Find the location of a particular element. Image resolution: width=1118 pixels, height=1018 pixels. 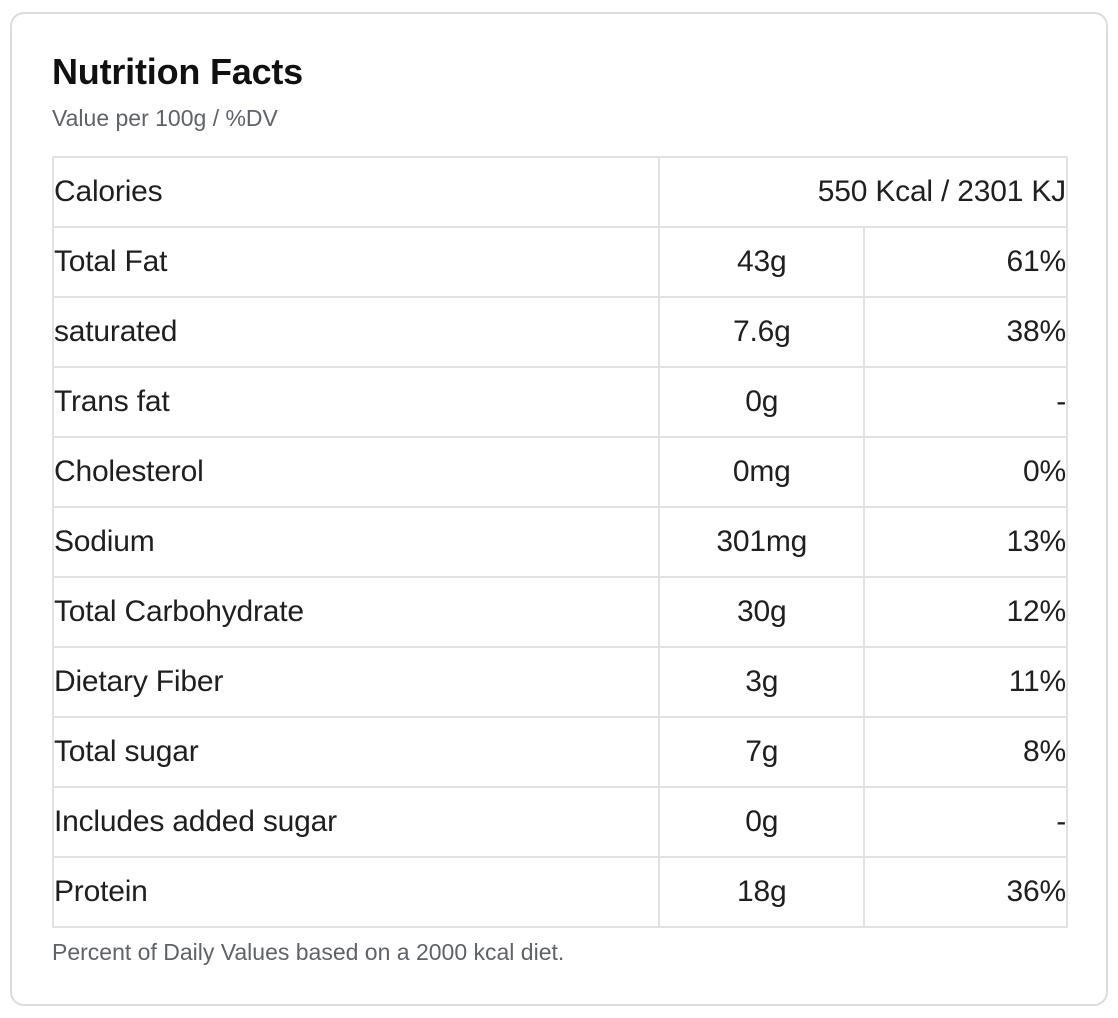

table-row-calories: Calories 550 Kcal / 2301 KJ is located at coordinates (559, 192).